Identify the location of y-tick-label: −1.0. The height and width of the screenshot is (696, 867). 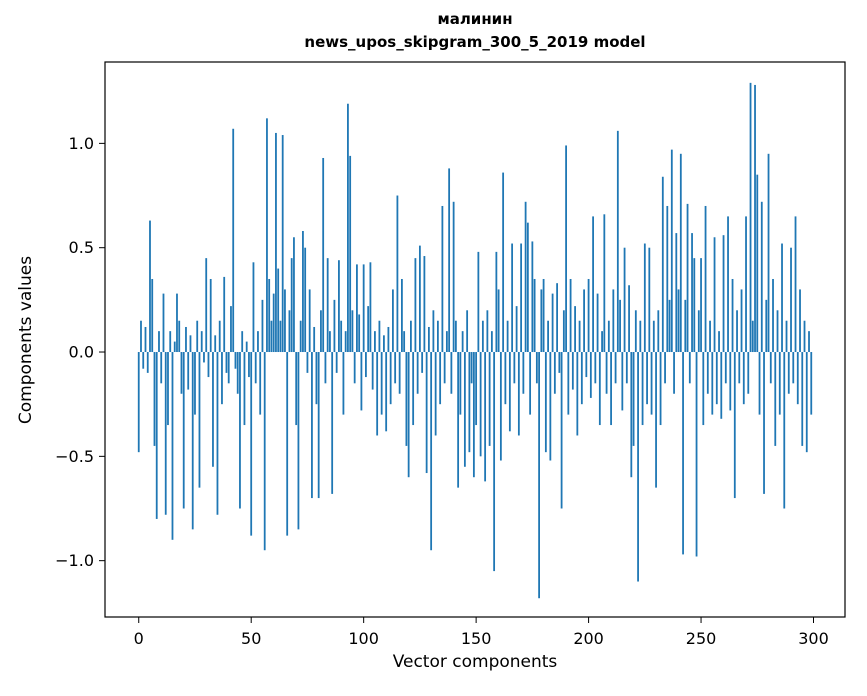
(74, 560).